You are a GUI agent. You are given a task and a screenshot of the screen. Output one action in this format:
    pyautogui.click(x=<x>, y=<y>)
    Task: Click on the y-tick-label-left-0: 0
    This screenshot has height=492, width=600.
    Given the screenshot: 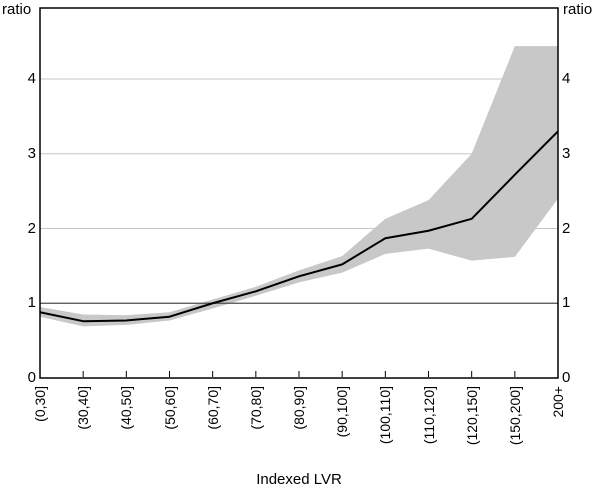 What is the action you would take?
    pyautogui.click(x=31, y=377)
    